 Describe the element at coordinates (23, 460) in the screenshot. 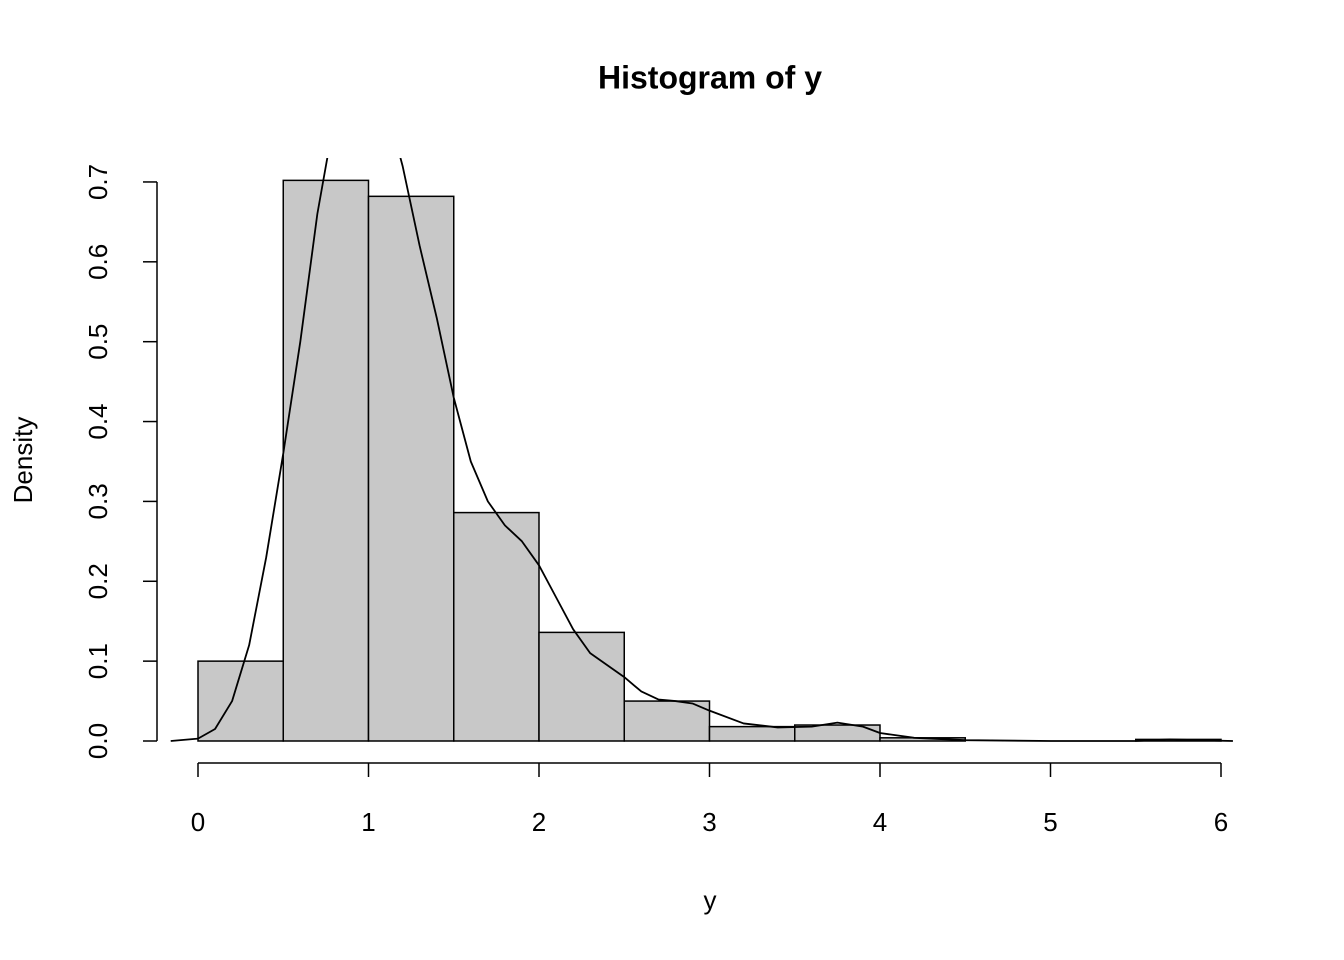

I see `y-axis-label: Density` at that location.